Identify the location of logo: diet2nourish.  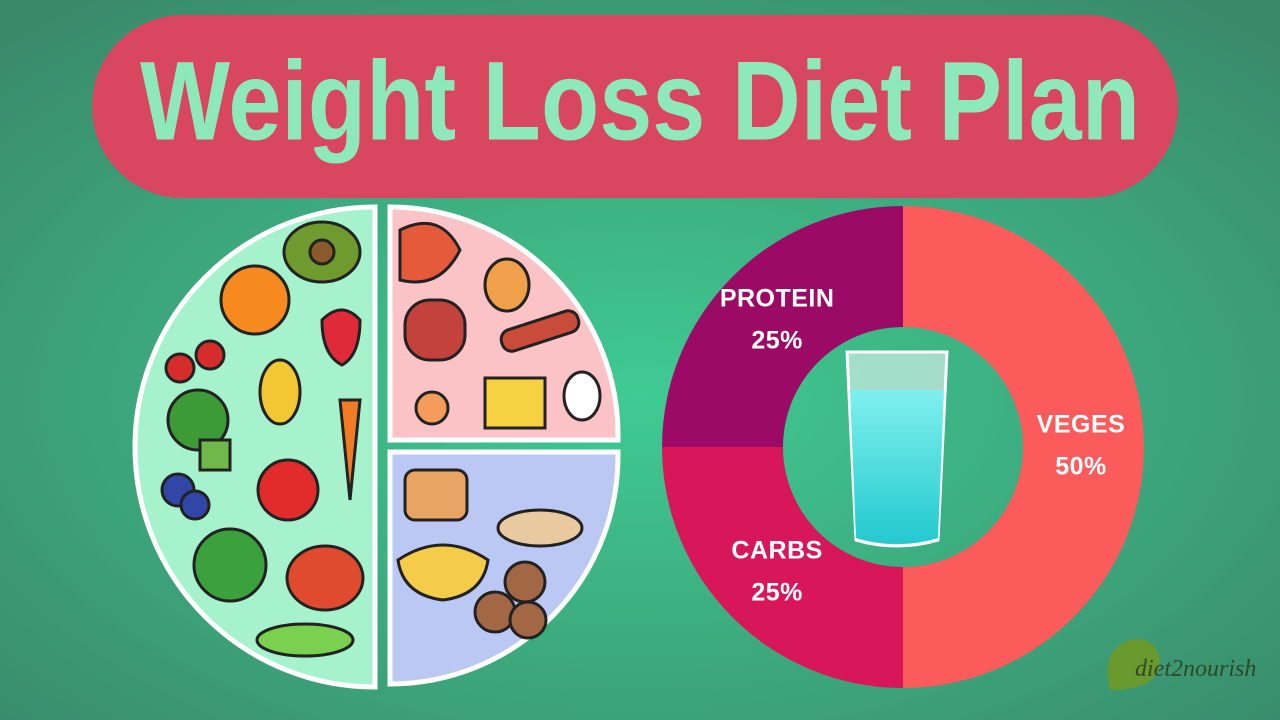
(1181, 664).